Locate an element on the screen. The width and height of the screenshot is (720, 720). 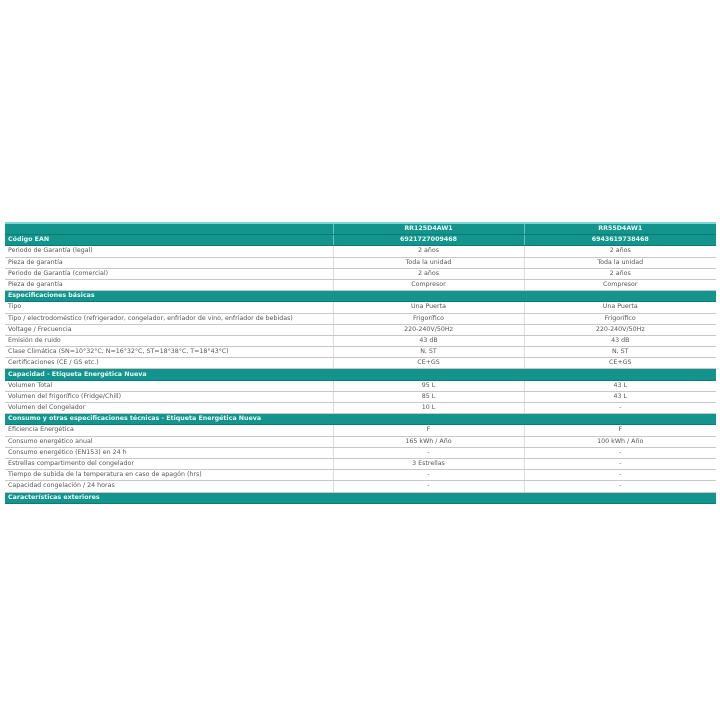
row-label: Periodo de Garantía (legal) is located at coordinates (169, 251).